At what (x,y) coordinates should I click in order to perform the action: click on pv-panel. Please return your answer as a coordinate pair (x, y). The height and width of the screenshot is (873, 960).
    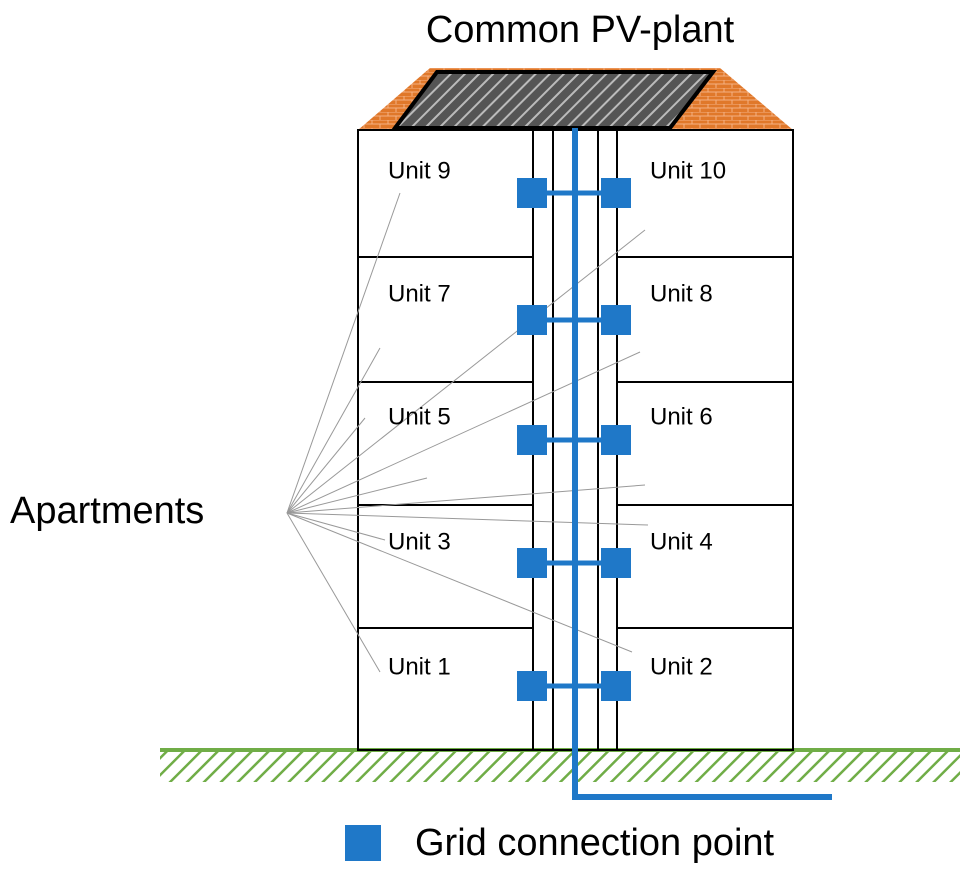
    Looking at the image, I should click on (554, 100).